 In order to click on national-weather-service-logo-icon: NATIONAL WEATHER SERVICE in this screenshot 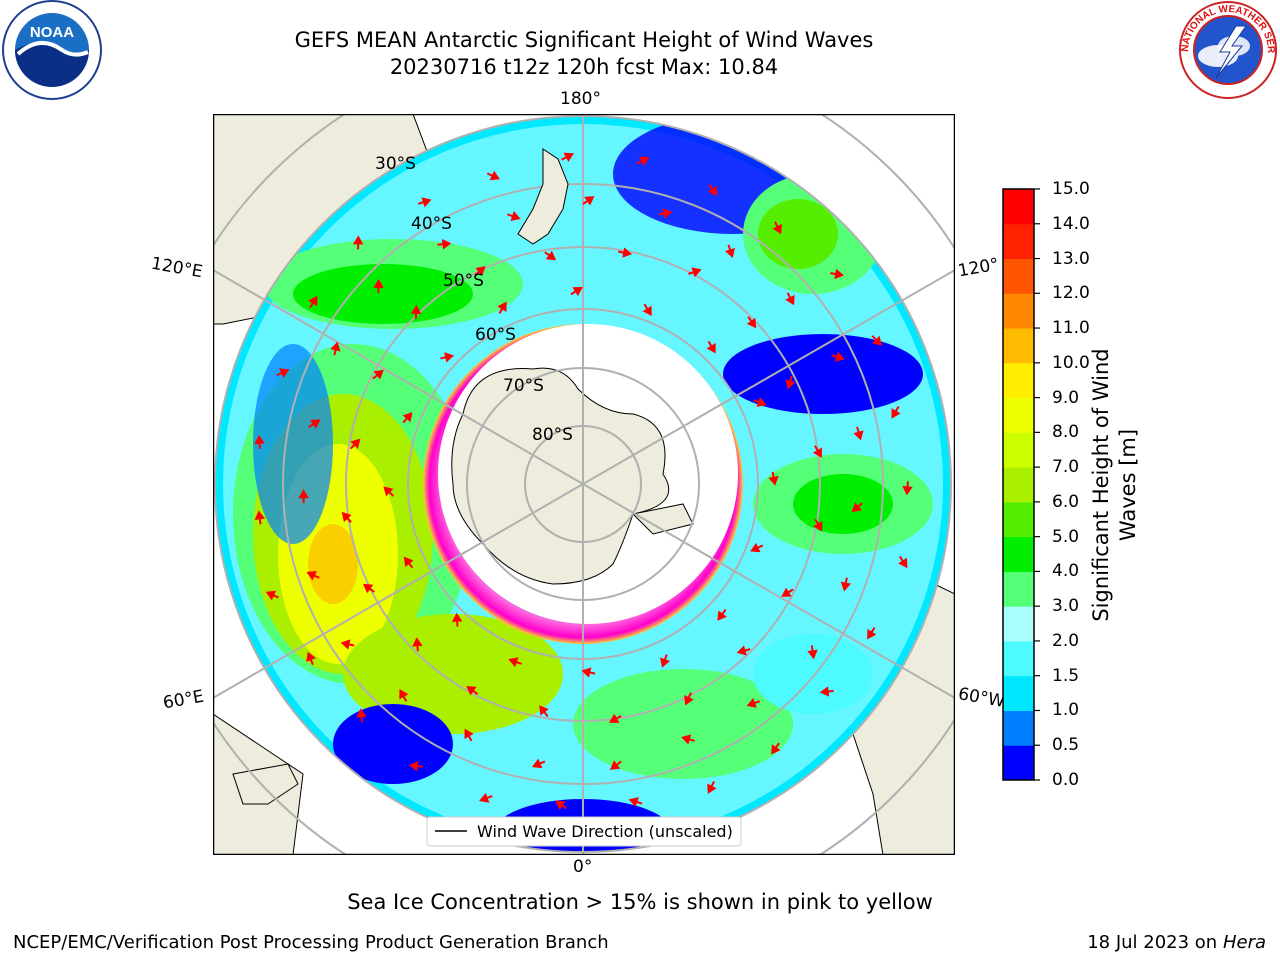, I will do `click(1226, 49)`.